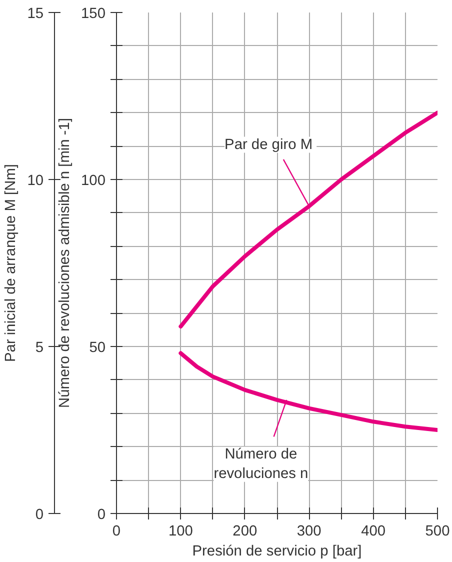 Image resolution: width=452 pixels, height=562 pixels. Describe the element at coordinates (39, 515) in the screenshot. I see `y2-tick-label: 0` at that location.